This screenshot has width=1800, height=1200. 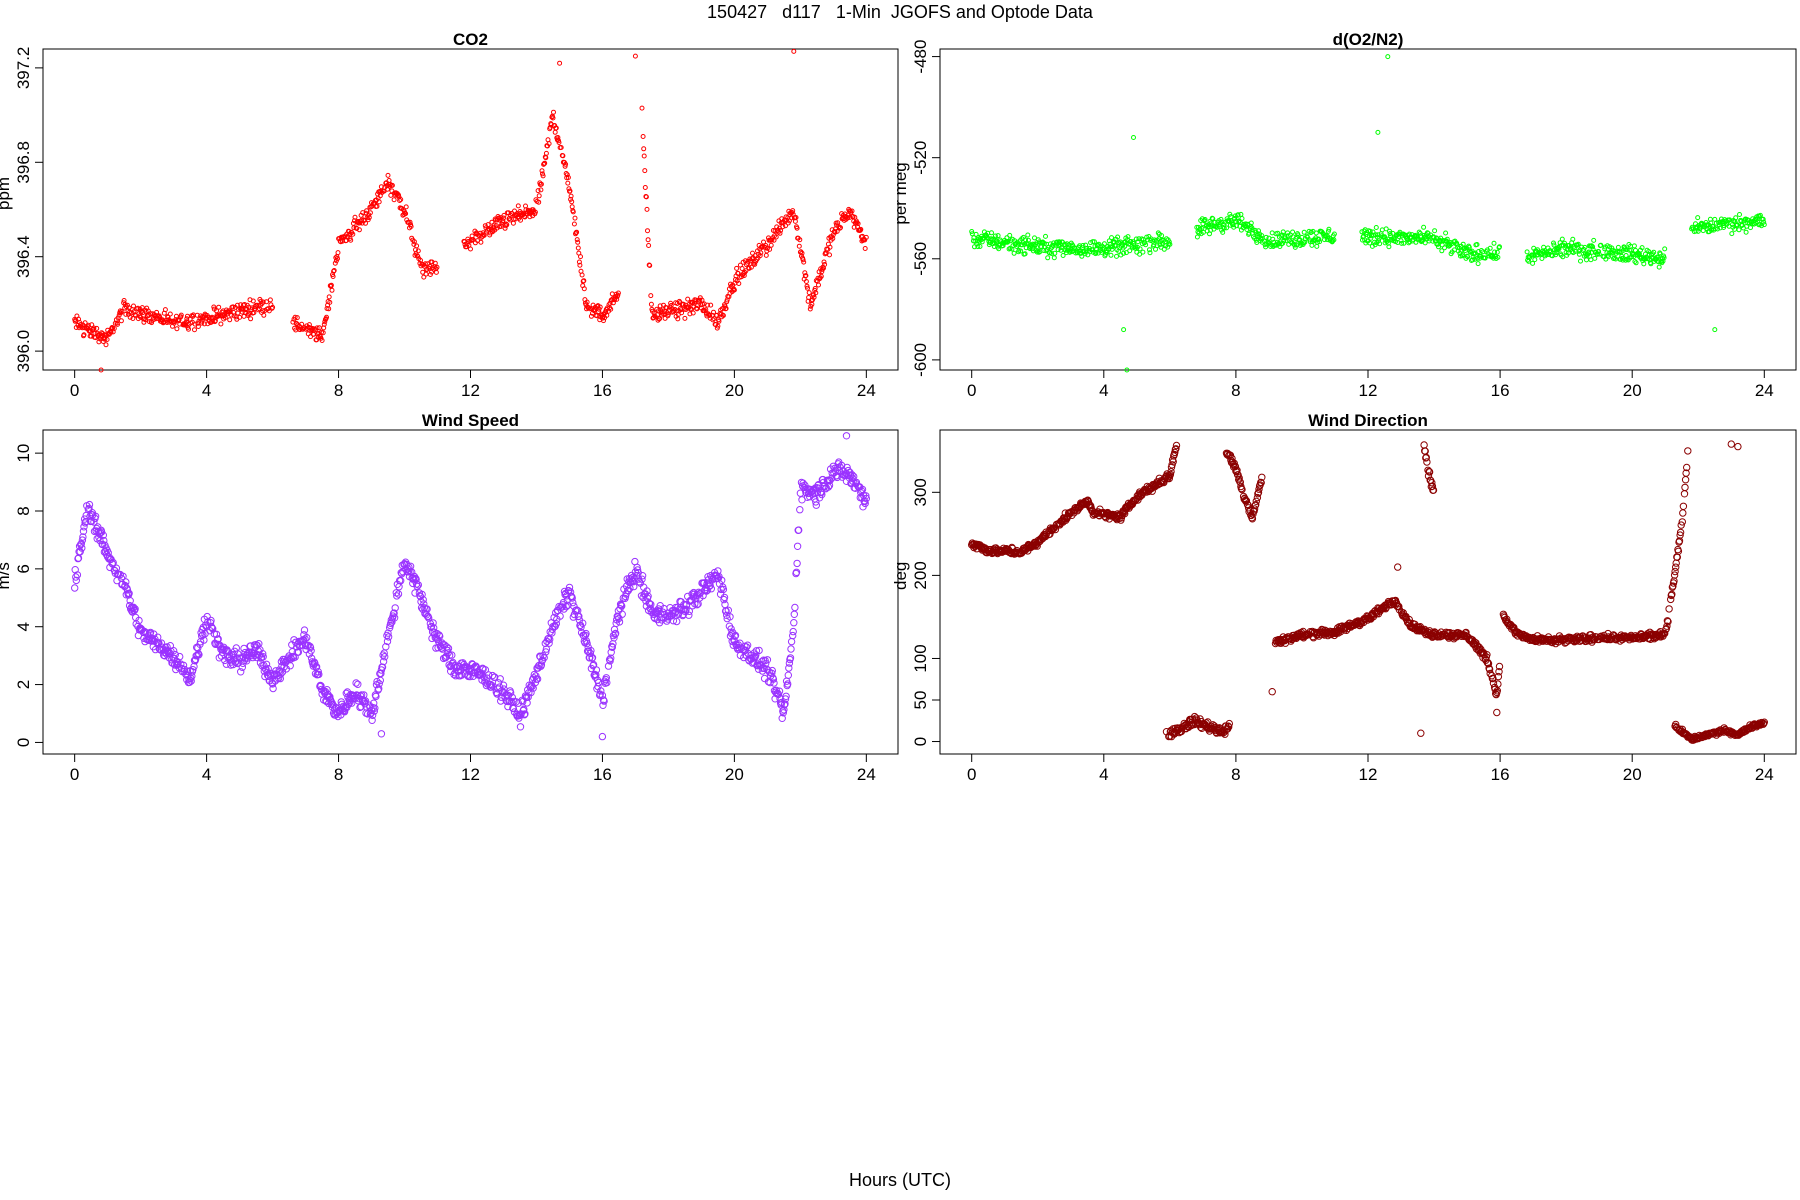 What do you see at coordinates (338, 774) in the screenshot?
I see `x-tick-label: 8` at bounding box center [338, 774].